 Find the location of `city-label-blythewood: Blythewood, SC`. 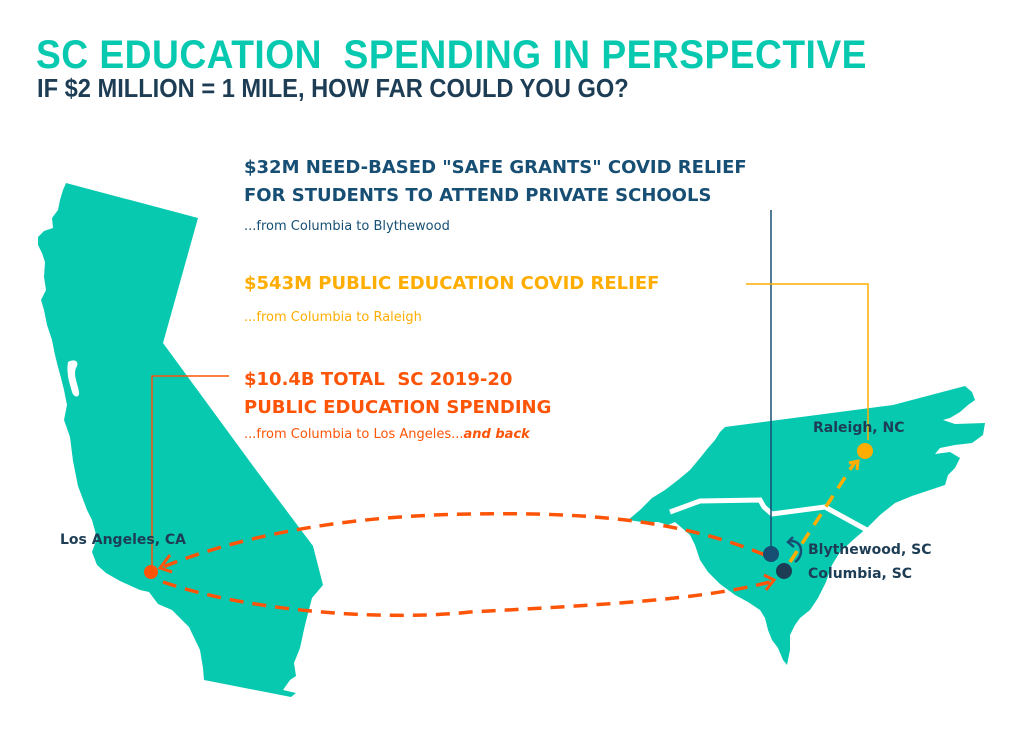

city-label-blythewood: Blythewood, SC is located at coordinates (870, 550).